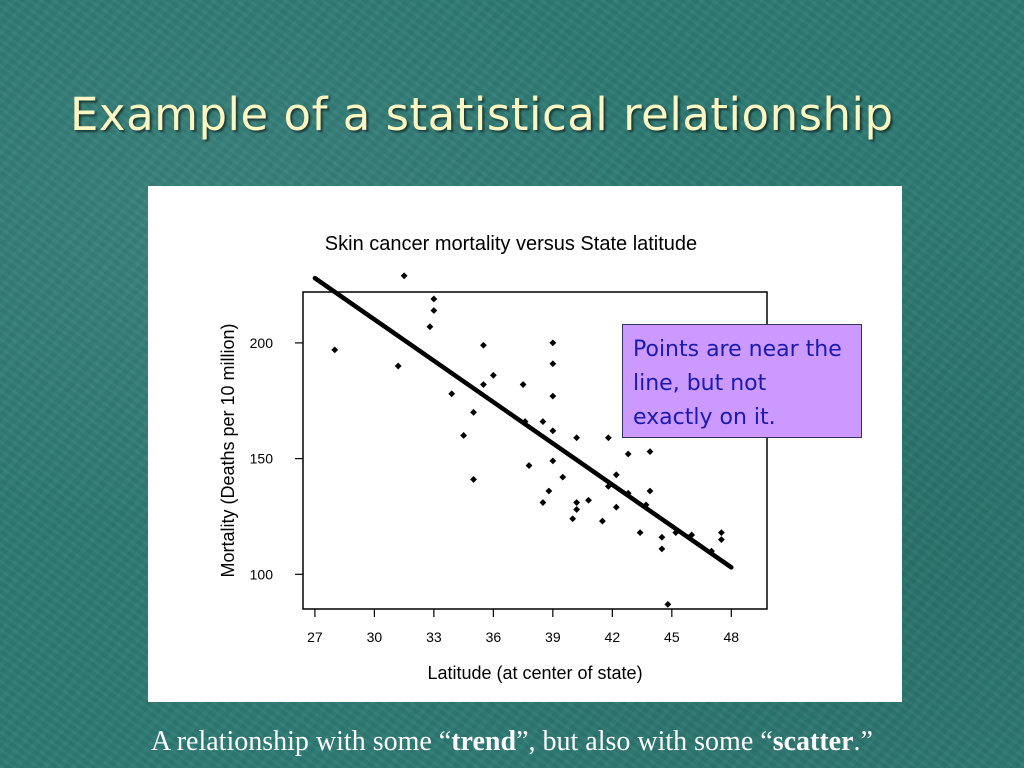 The width and height of the screenshot is (1024, 768). I want to click on caption-scatter: scatter, so click(813, 741).